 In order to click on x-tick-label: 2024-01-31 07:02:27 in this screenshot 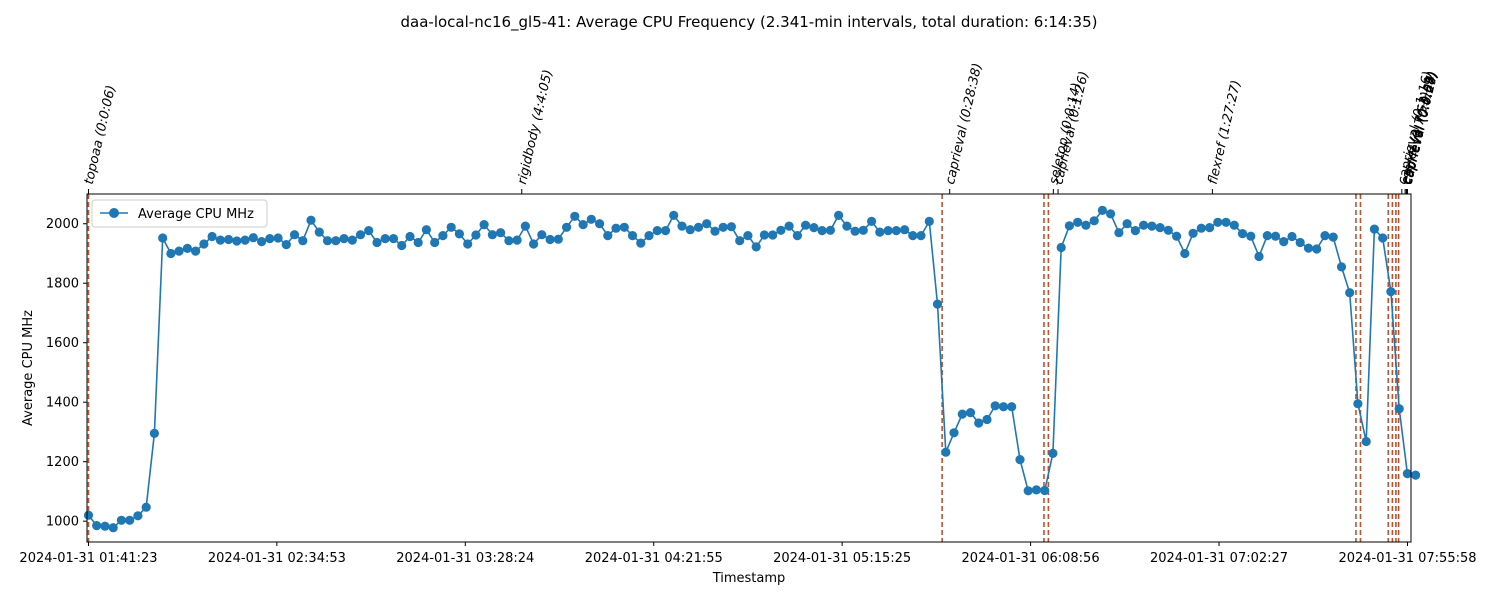, I will do `click(1219, 558)`.